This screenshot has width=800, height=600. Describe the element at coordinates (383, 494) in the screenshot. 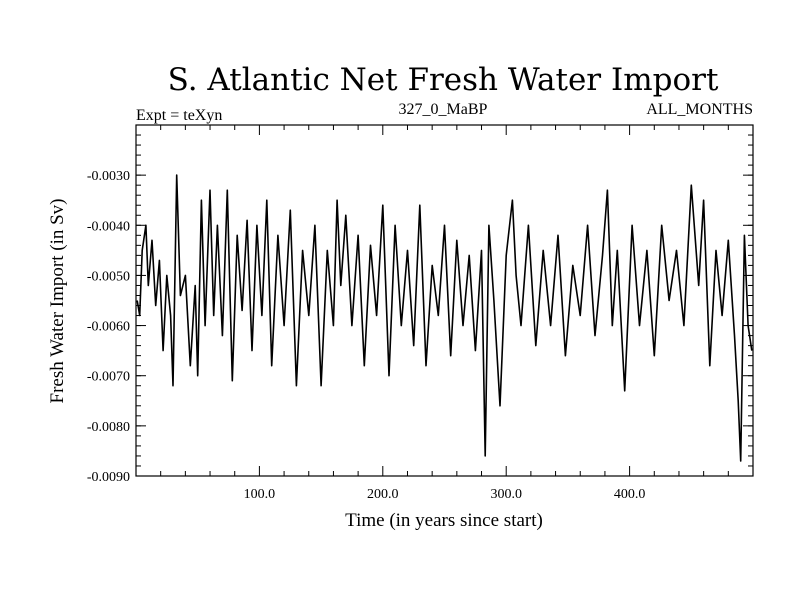

I see `x-tick-label: 200.0` at that location.